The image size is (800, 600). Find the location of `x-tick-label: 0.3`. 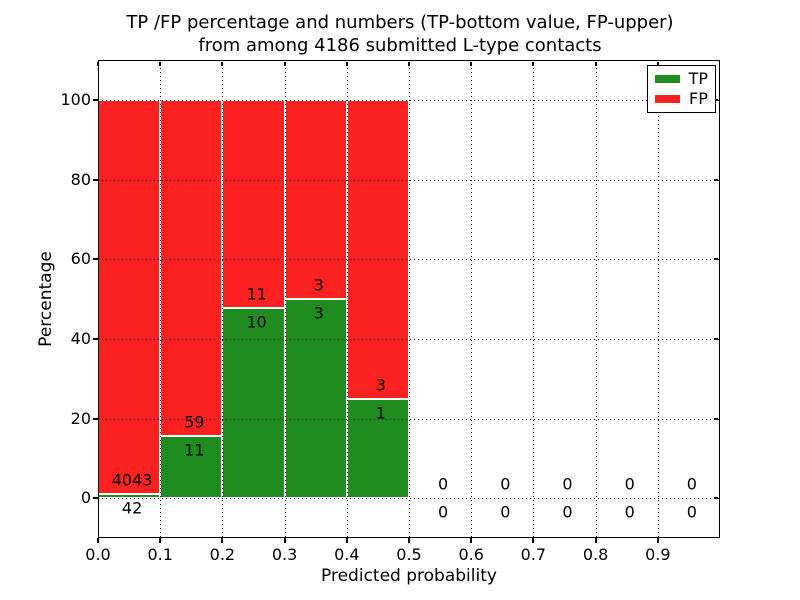

x-tick-label: 0.3 is located at coordinates (284, 554).